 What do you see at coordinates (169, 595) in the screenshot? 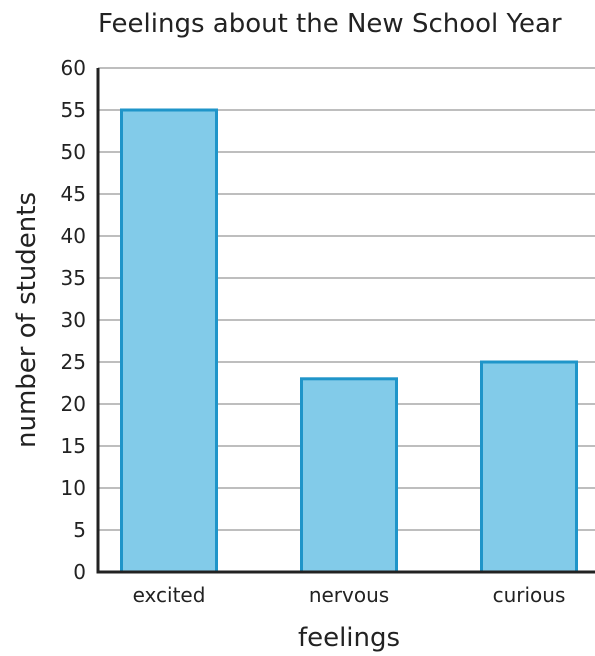
I see `x-category-label-excited: excited` at bounding box center [169, 595].